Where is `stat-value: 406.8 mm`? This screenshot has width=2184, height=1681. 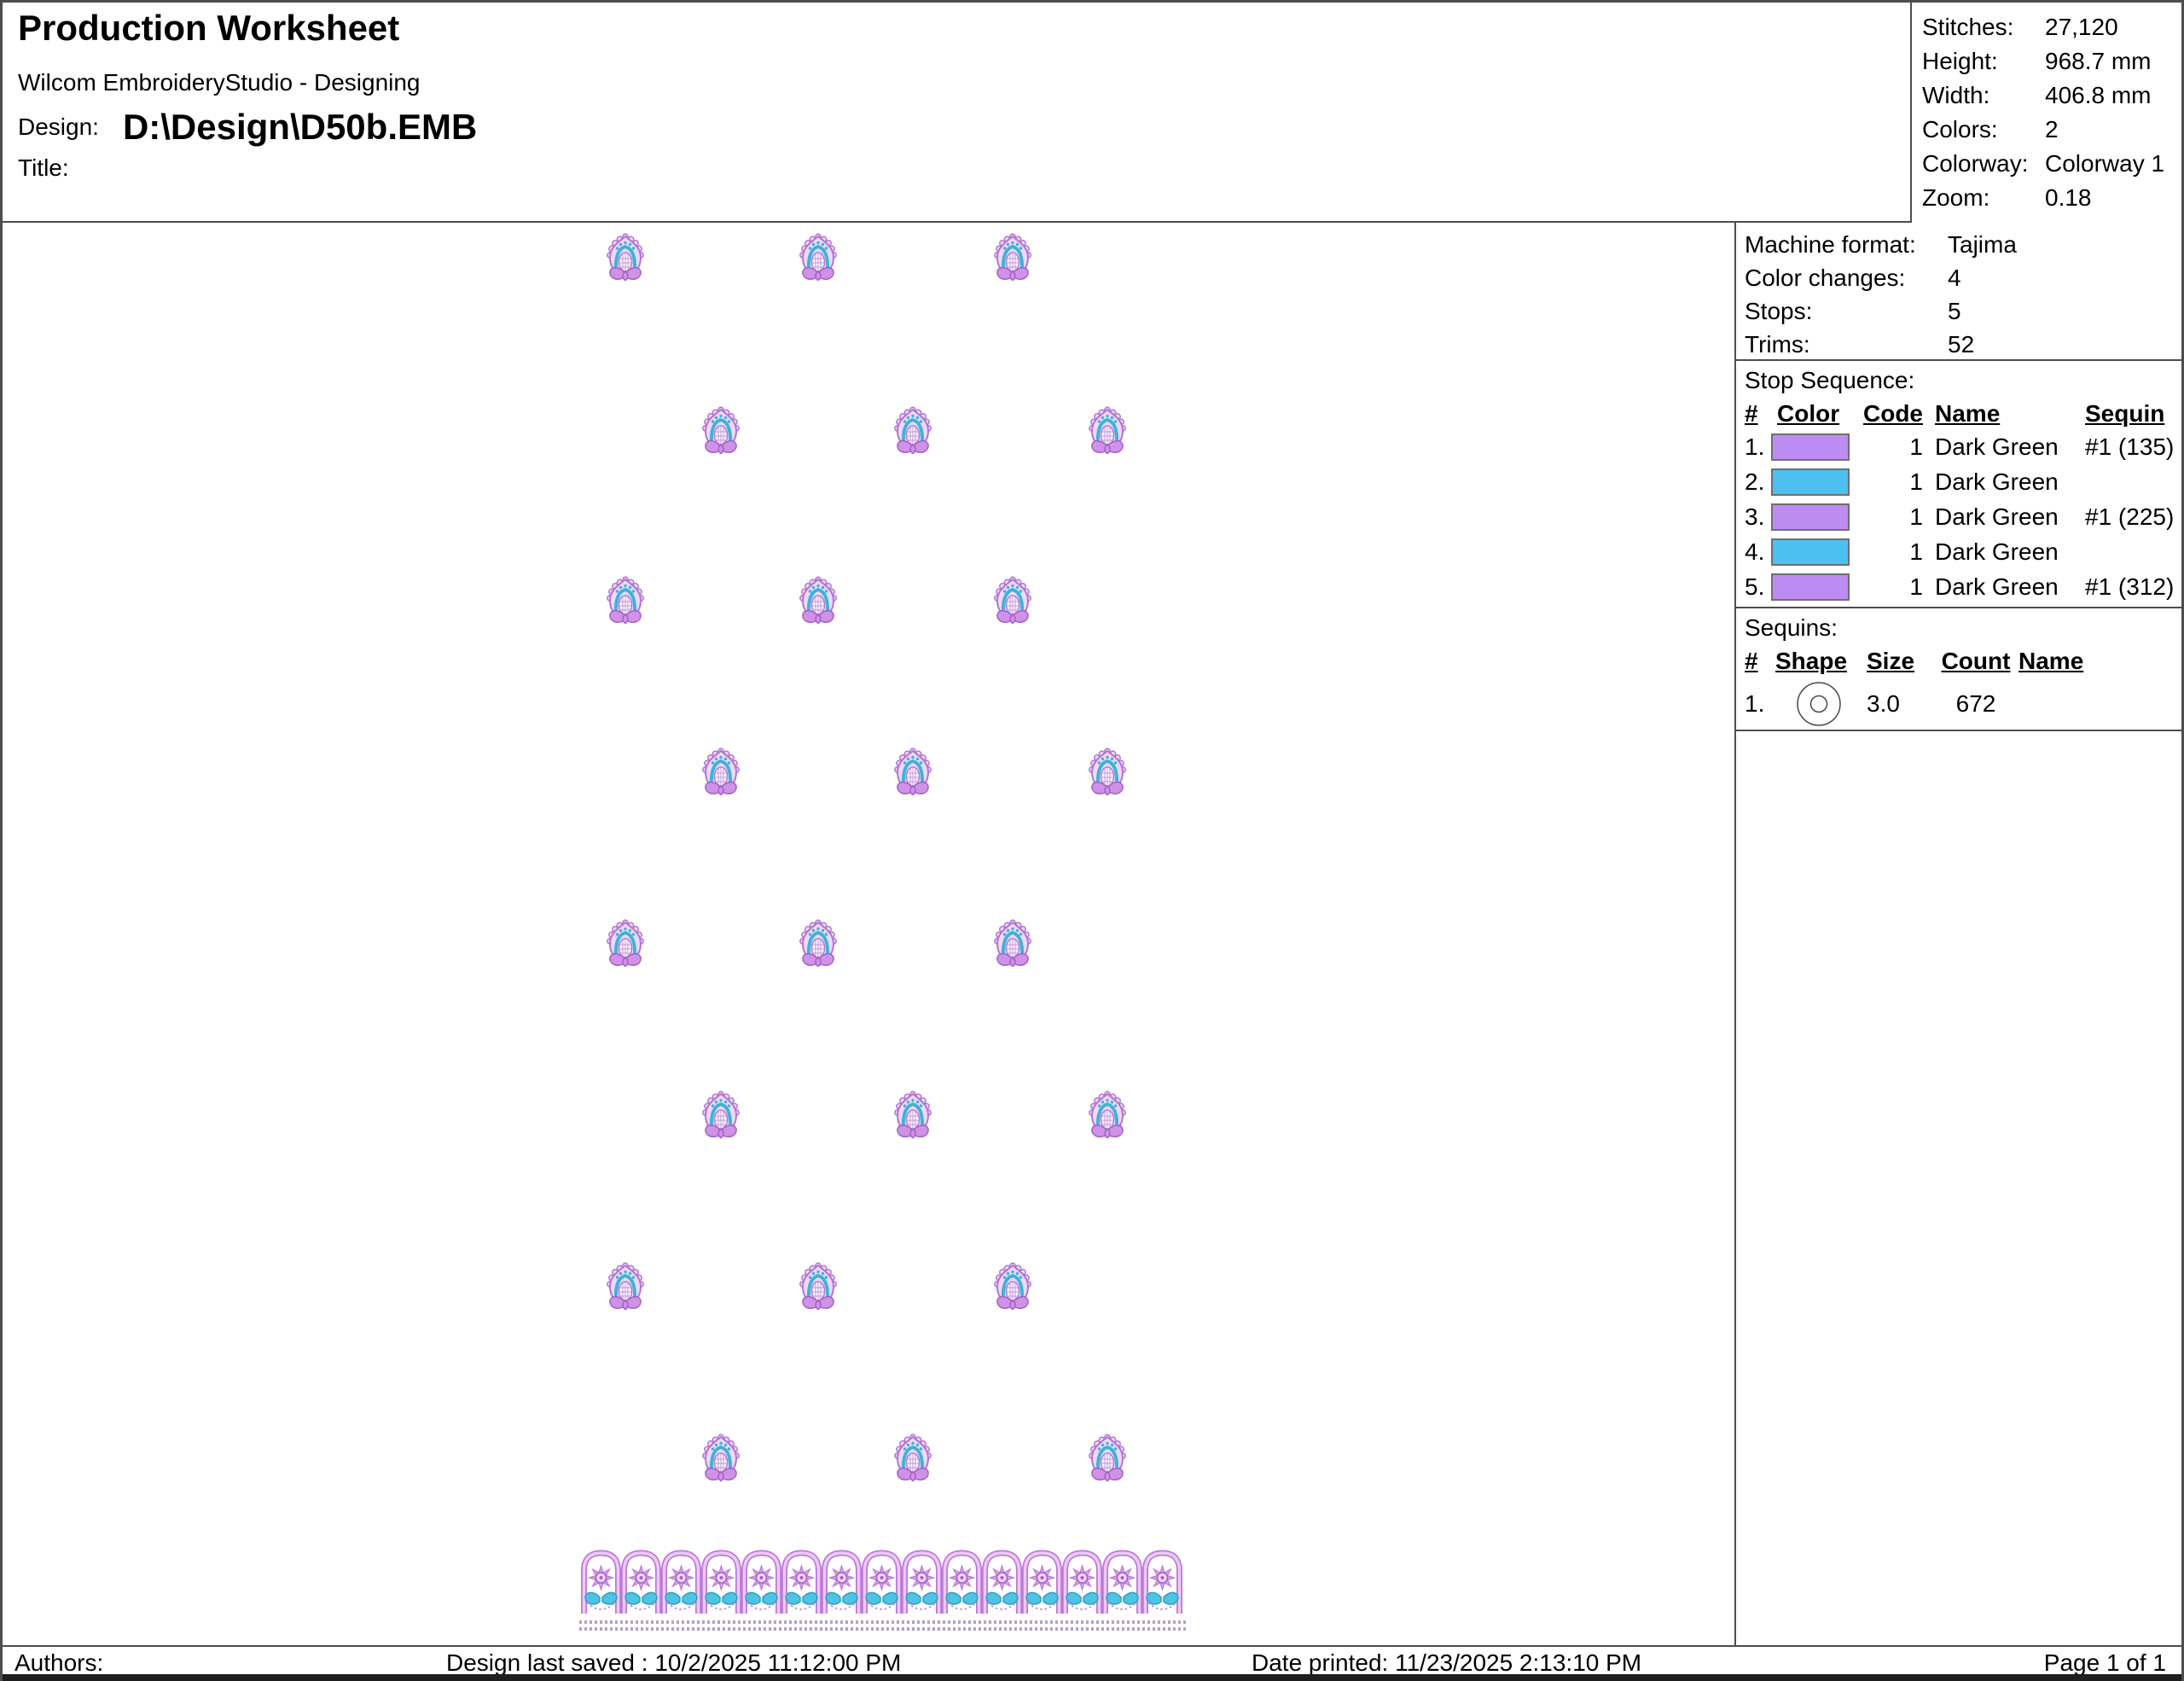
stat-value: 406.8 mm is located at coordinates (2098, 95).